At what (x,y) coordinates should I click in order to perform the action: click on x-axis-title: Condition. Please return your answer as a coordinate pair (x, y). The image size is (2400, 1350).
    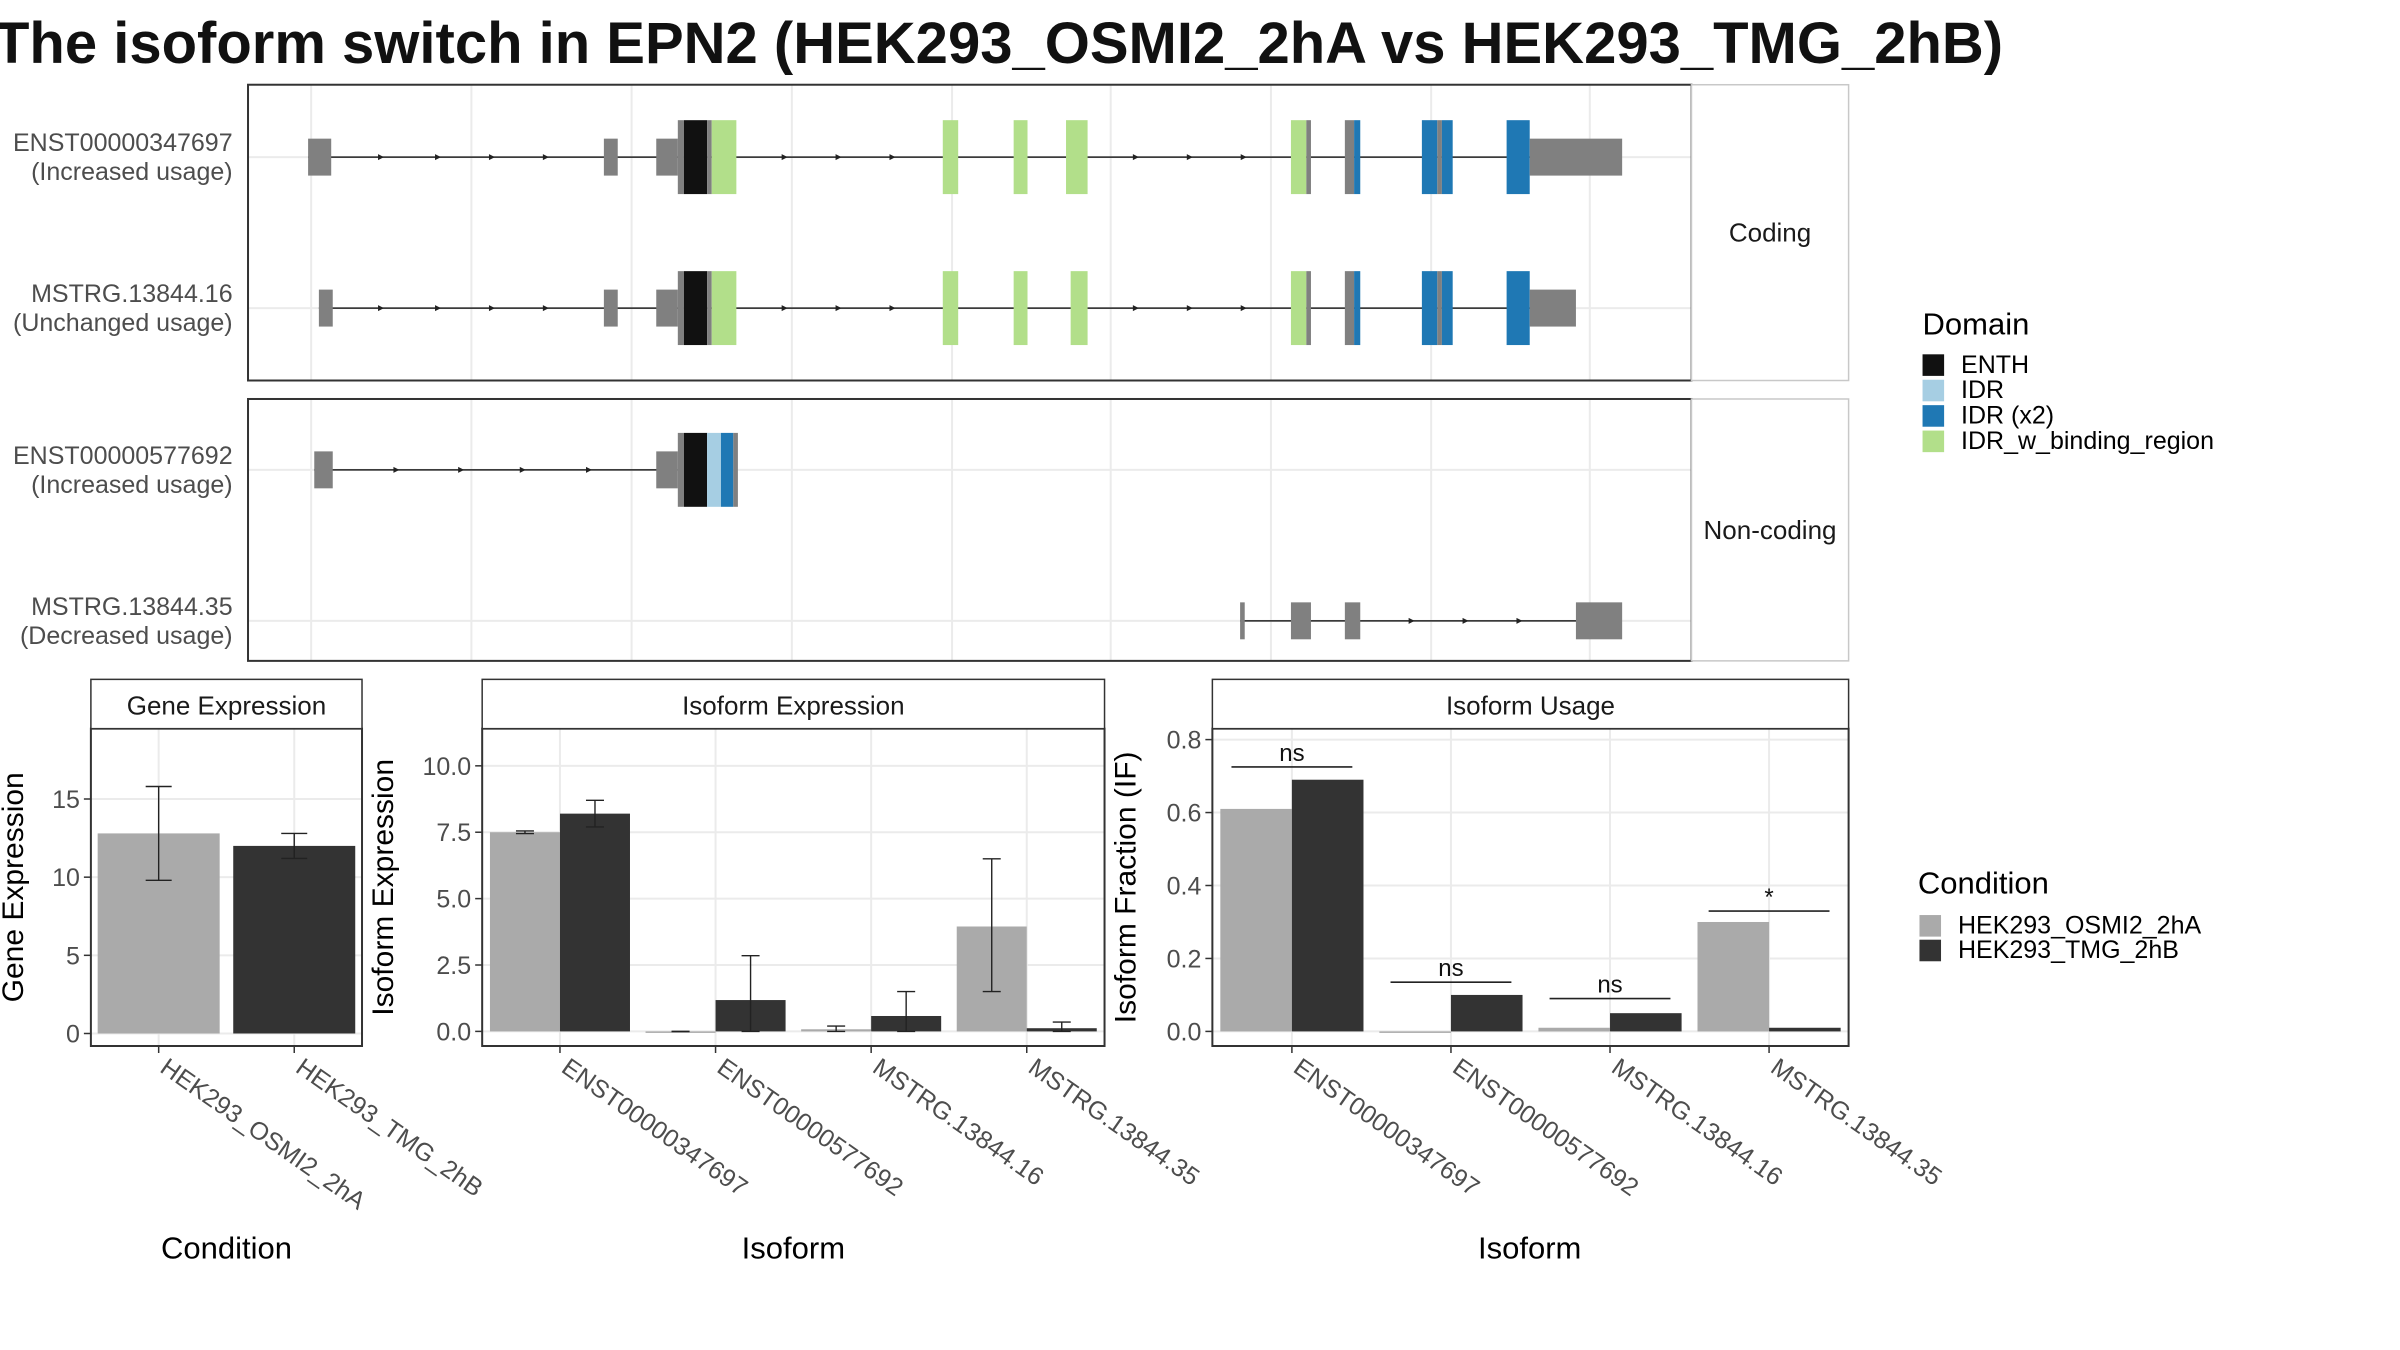
    Looking at the image, I should click on (226, 1248).